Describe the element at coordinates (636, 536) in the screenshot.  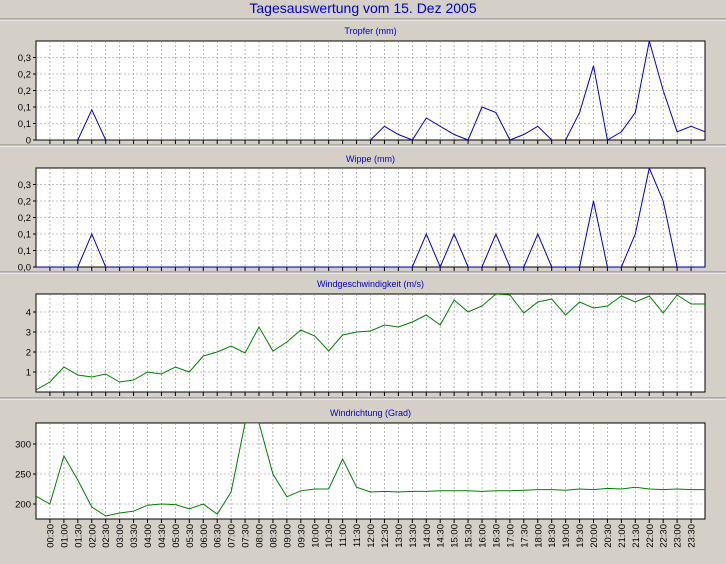
I see `x-tick-label: 21:30` at that location.